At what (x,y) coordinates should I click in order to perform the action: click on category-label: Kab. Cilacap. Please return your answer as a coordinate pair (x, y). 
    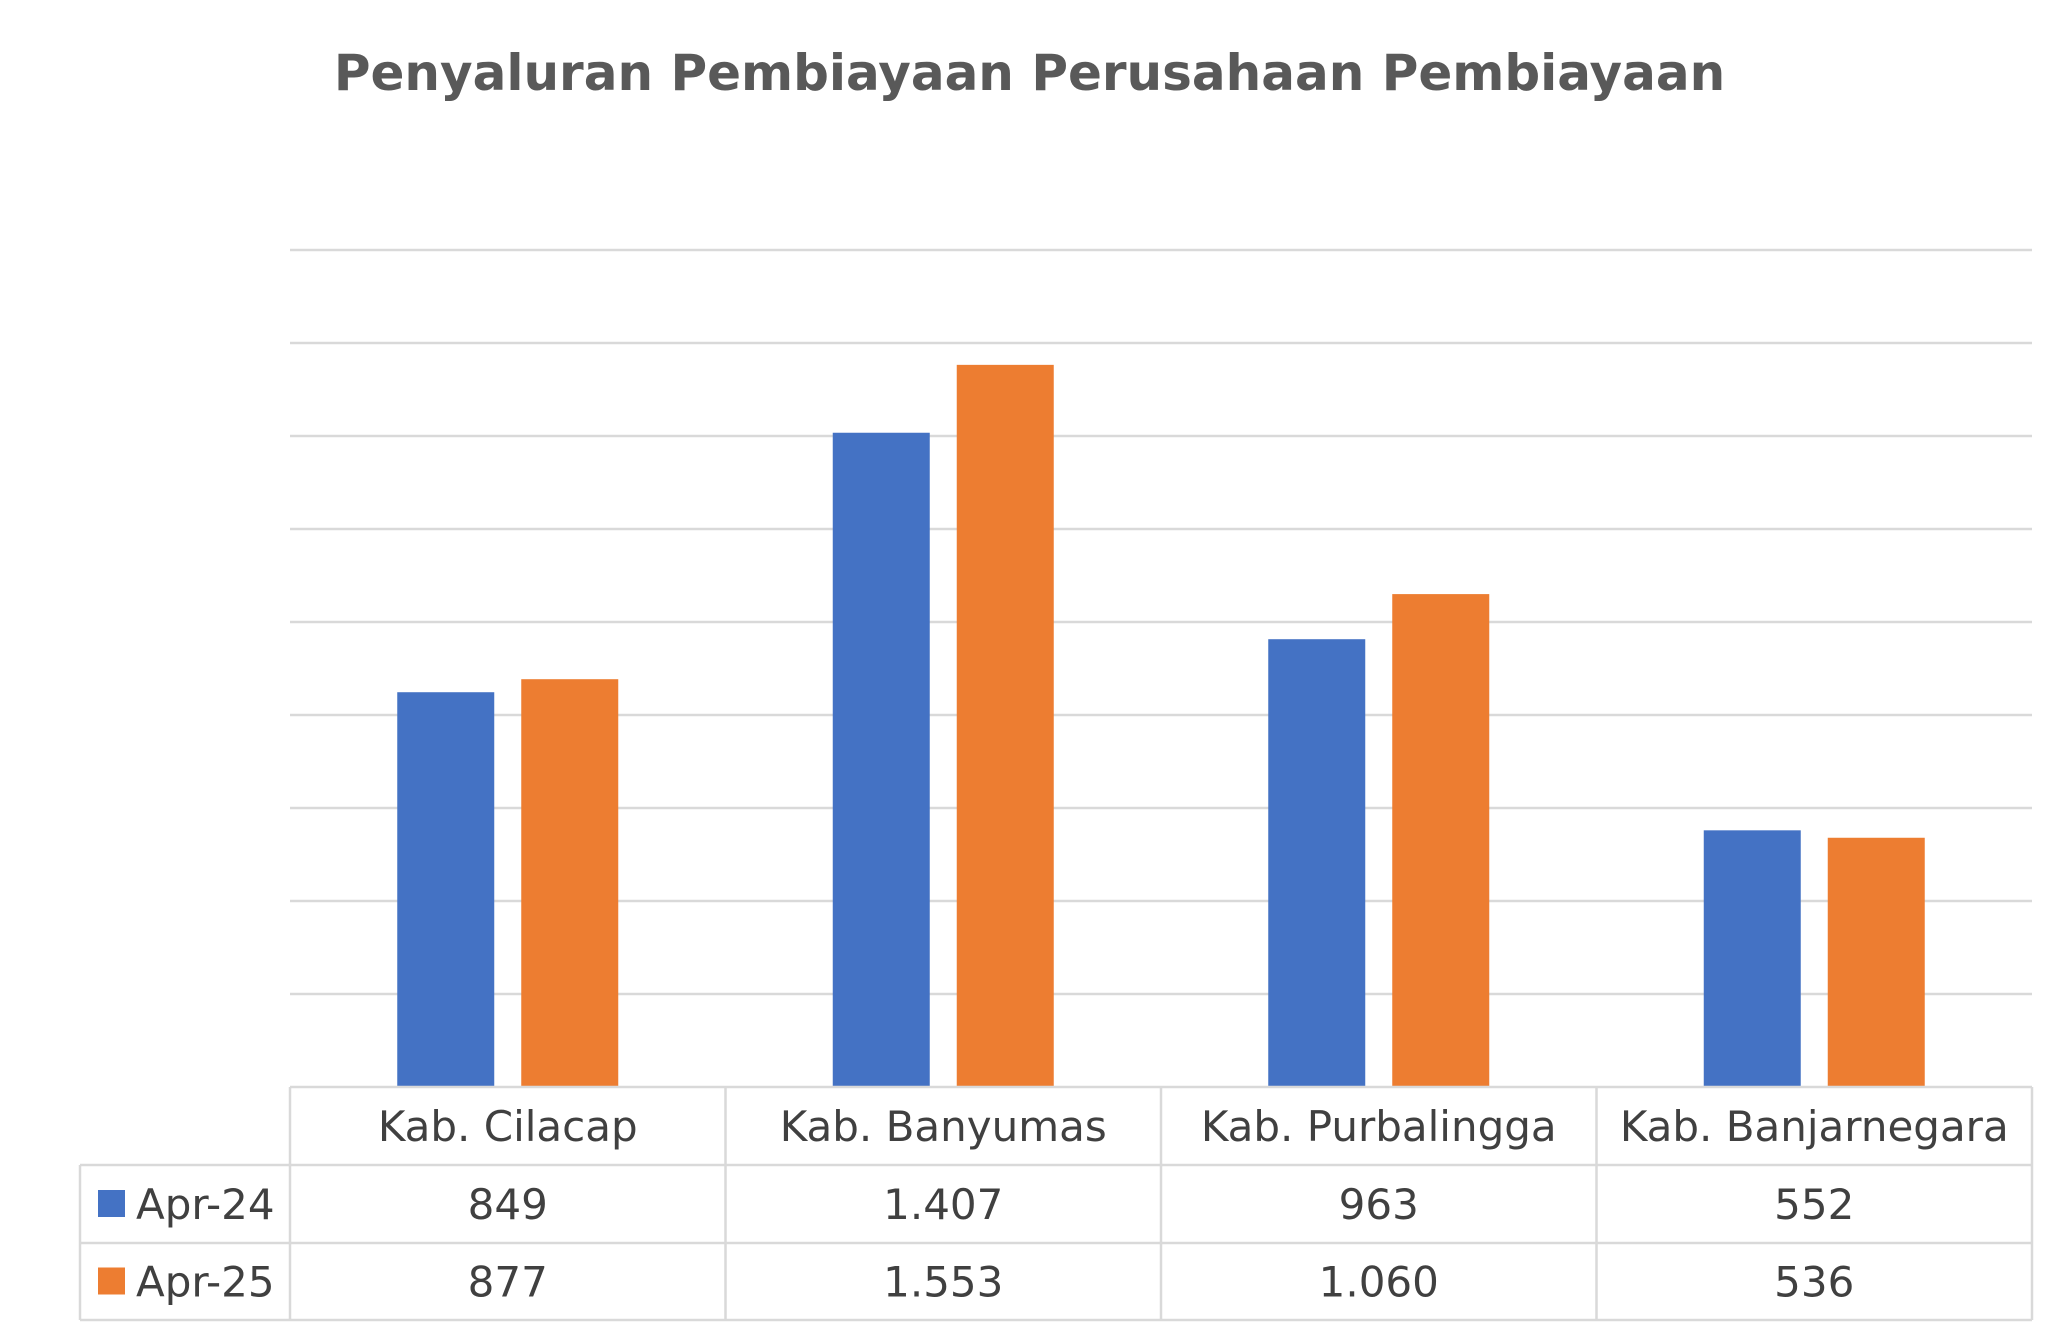
    Looking at the image, I should click on (508, 1126).